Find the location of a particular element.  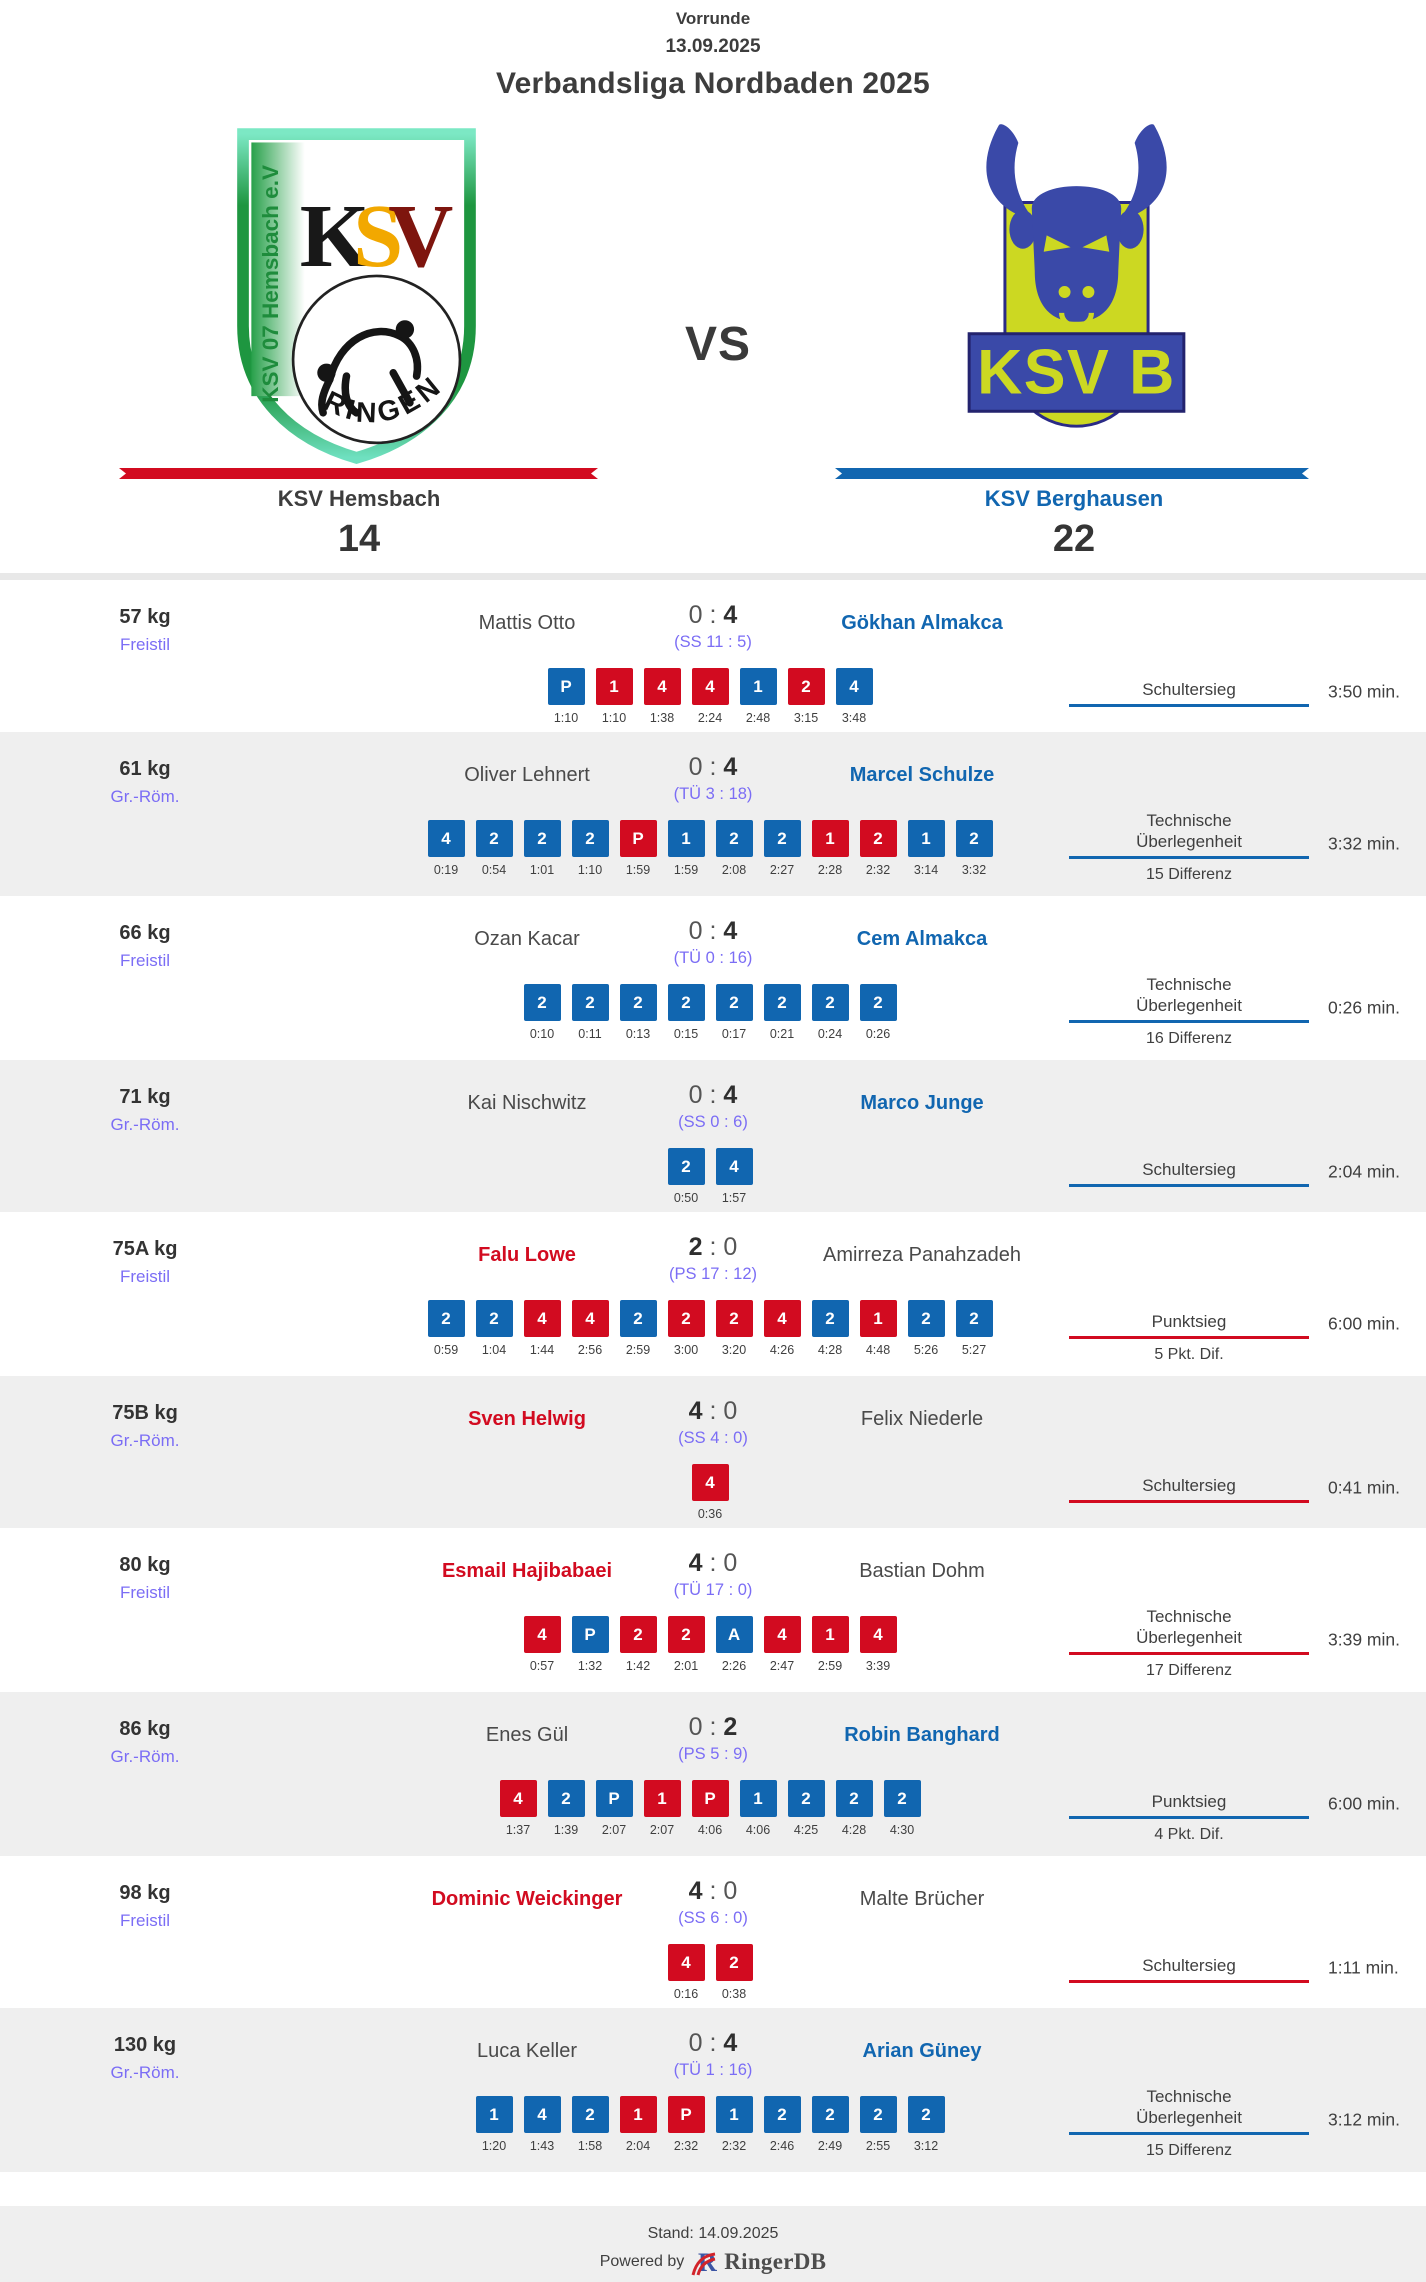

score-event: 2 0:24 is located at coordinates (830, 1012).